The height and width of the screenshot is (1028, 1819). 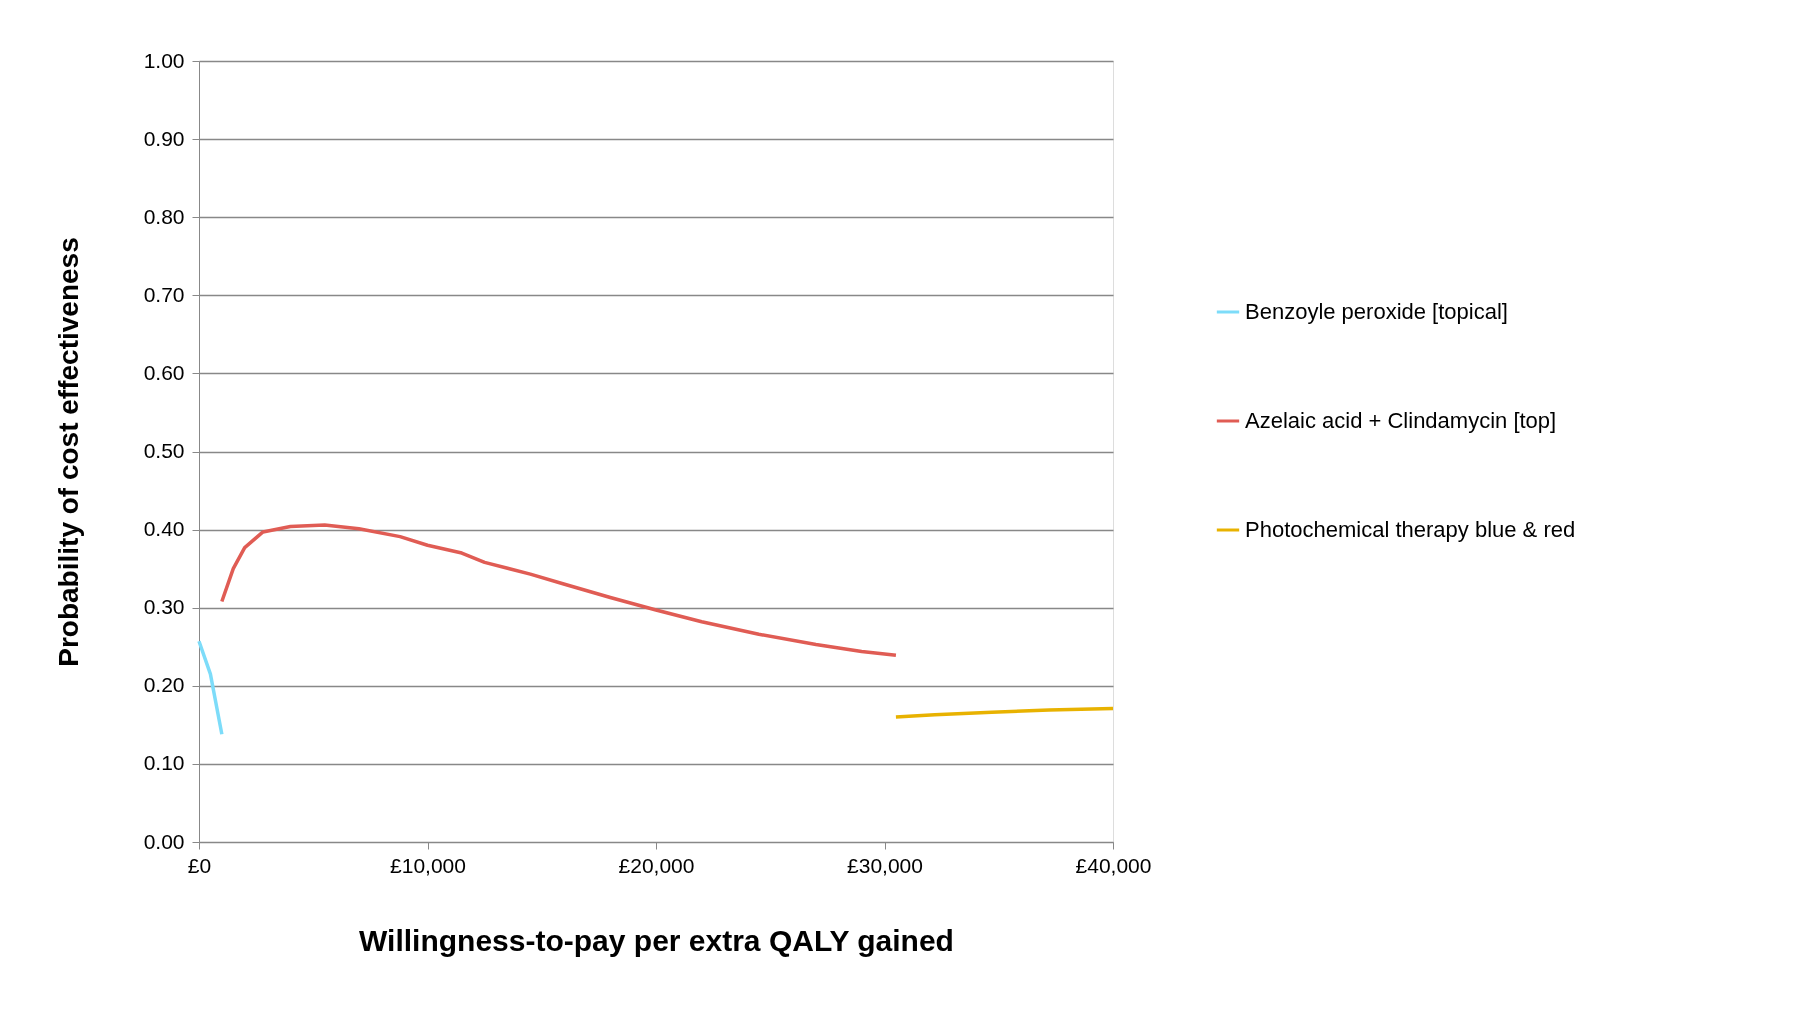 I want to click on x-axis-title: Willingness-to-pay per extra QALY gained, so click(x=656, y=940).